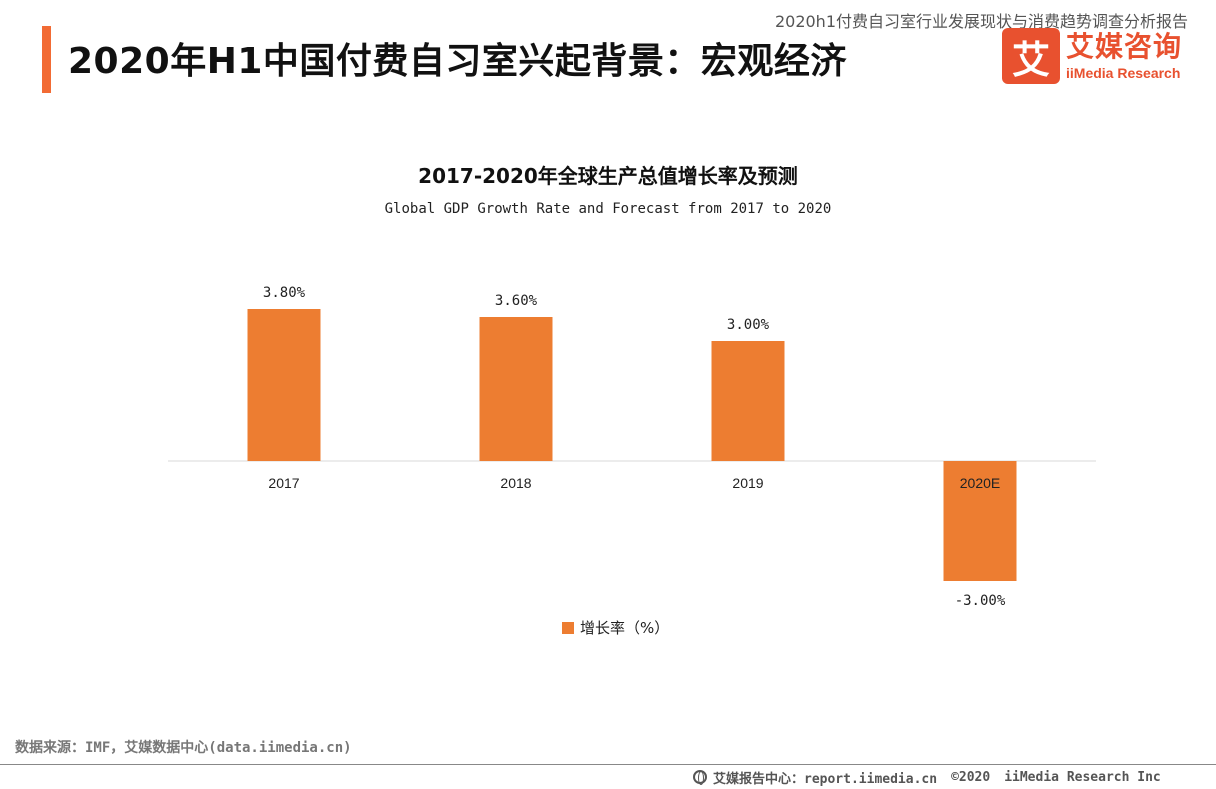 The height and width of the screenshot is (789, 1216). Describe the element at coordinates (1124, 46) in the screenshot. I see `logo-cn: 艾媒咨询` at that location.